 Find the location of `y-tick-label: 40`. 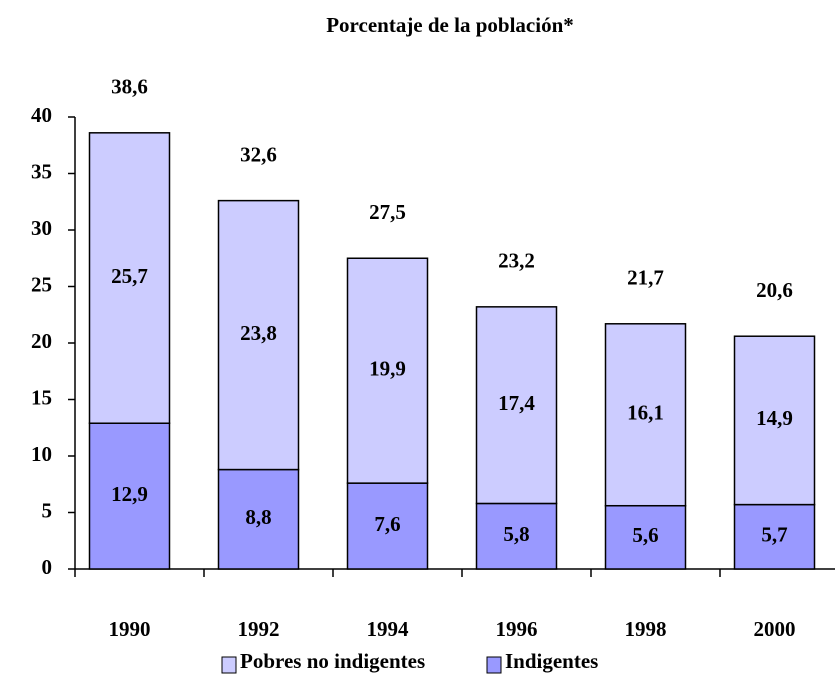

y-tick-label: 40 is located at coordinates (41, 115).